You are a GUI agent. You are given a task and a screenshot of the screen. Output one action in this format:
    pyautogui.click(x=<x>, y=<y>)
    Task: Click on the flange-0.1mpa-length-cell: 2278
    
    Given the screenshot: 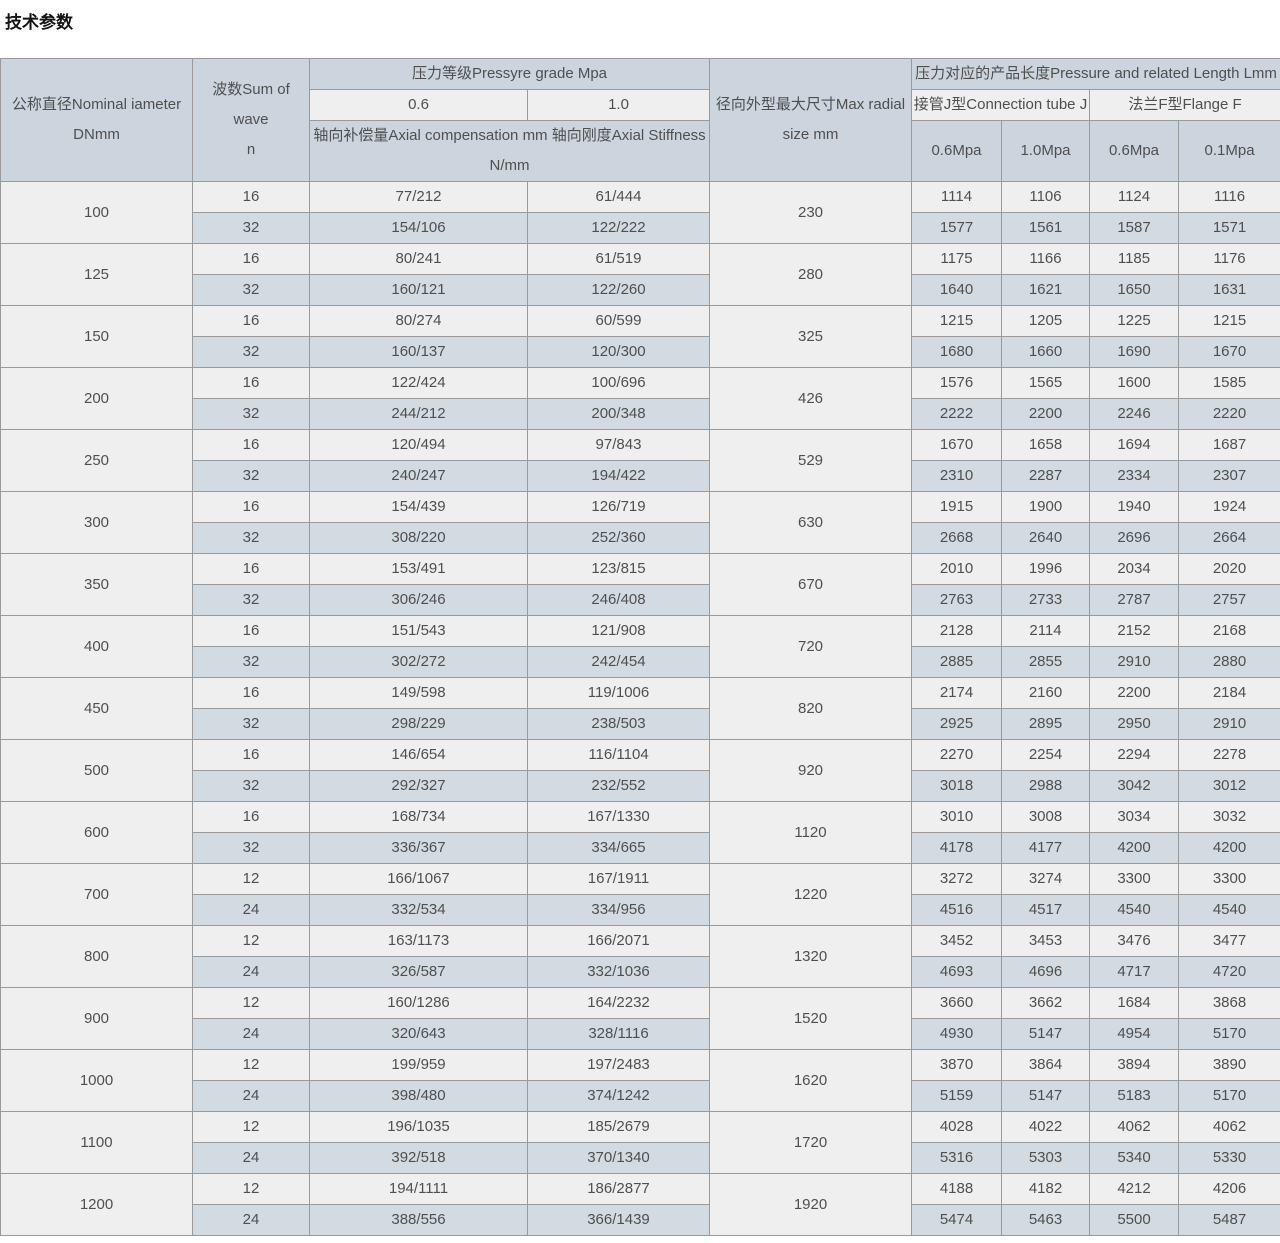 What is the action you would take?
    pyautogui.click(x=1228, y=755)
    